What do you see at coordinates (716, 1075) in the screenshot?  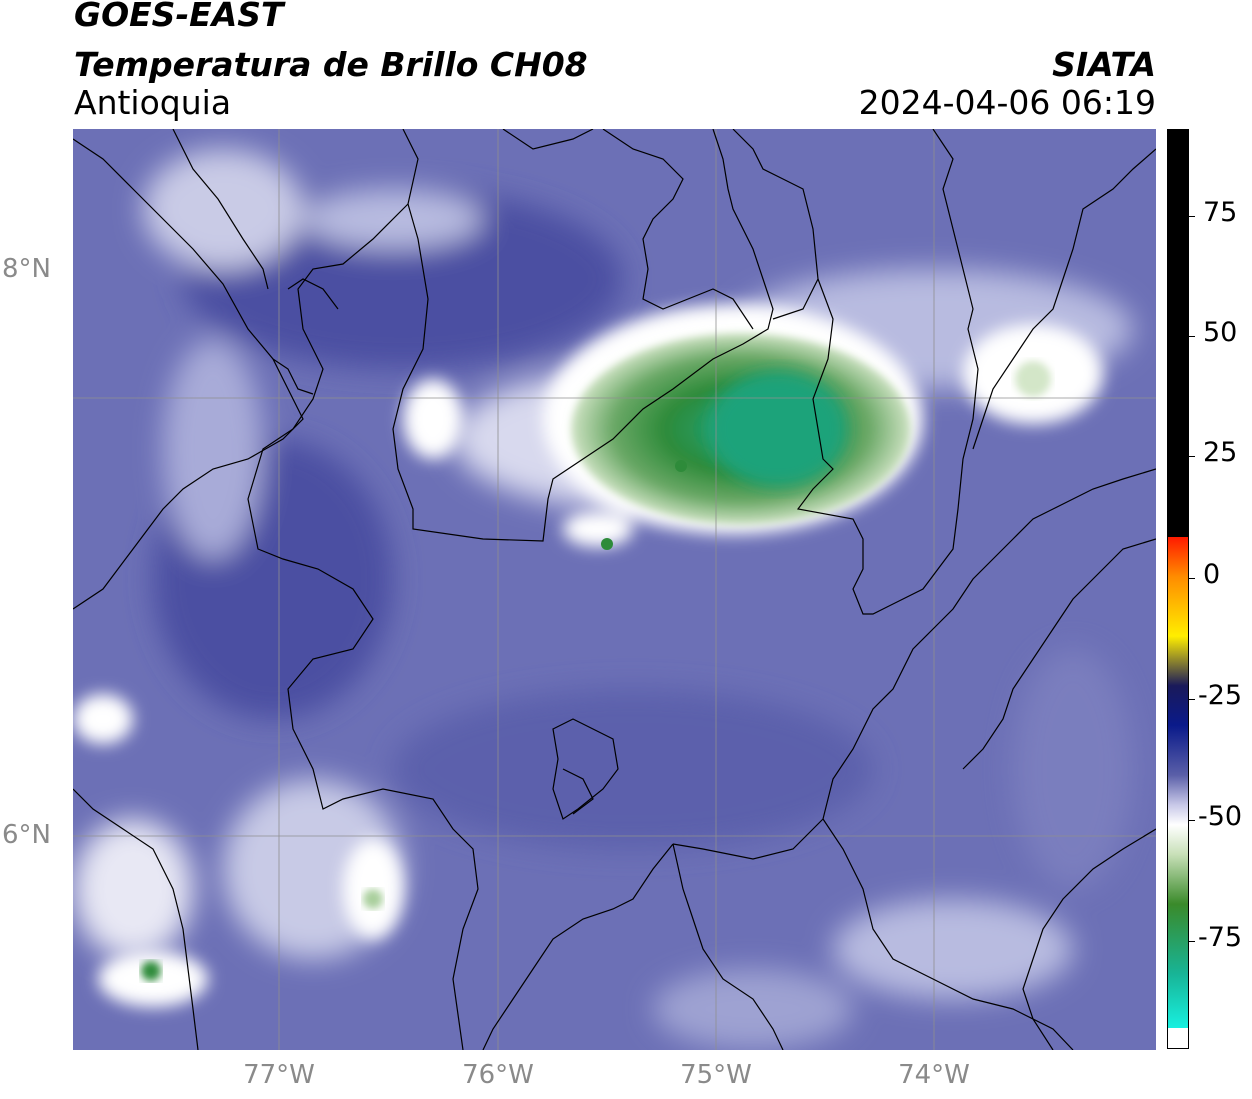 I see `lon-label-75w: 75°W` at bounding box center [716, 1075].